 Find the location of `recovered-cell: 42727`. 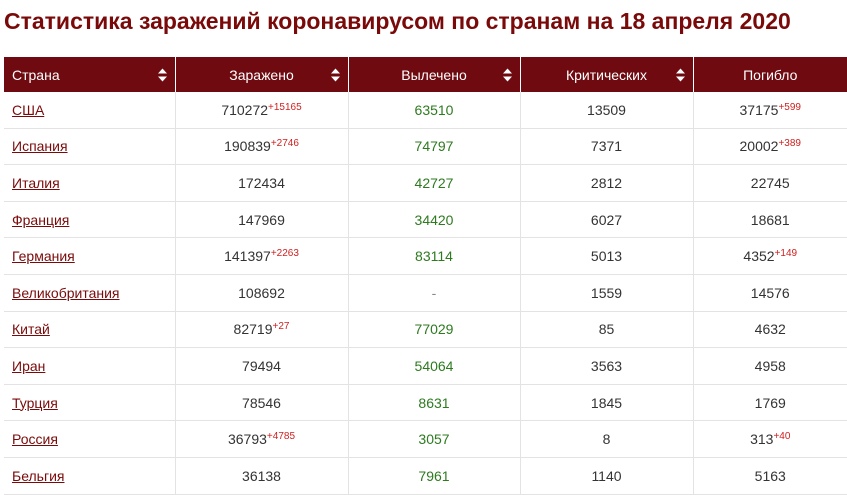

recovered-cell: 42727 is located at coordinates (434, 183).